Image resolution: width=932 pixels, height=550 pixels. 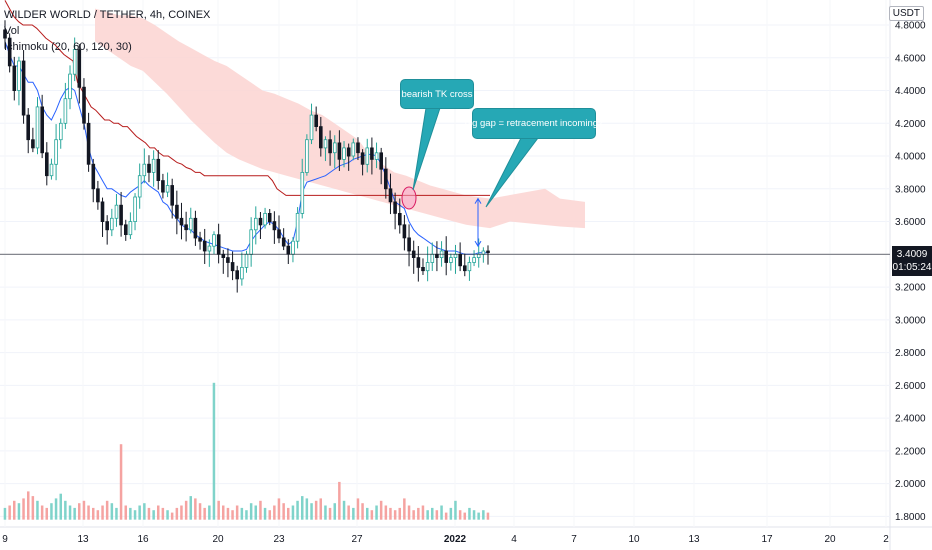 I want to click on ichimoku-indicator-label: Ichimoku (20, 60, 120, 30), so click(x=68, y=47).